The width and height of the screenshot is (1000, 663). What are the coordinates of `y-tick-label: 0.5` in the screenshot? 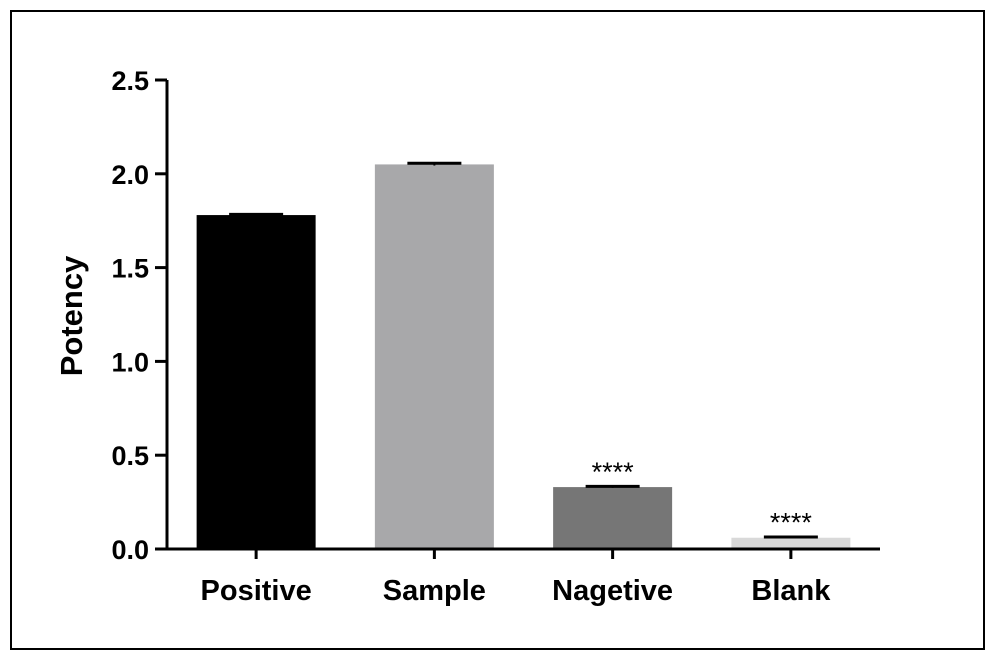 It's located at (130, 456).